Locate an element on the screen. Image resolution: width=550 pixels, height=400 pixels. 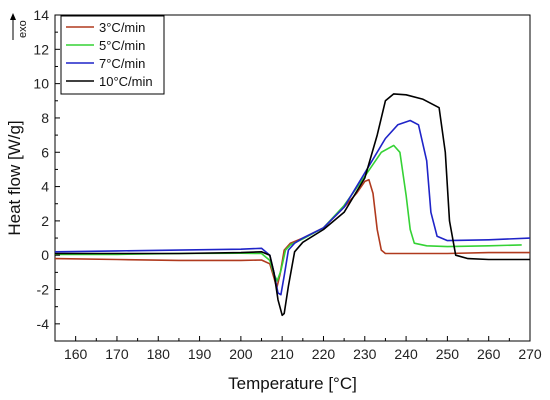
y-tick-label: 12 is located at coordinates (41, 49).